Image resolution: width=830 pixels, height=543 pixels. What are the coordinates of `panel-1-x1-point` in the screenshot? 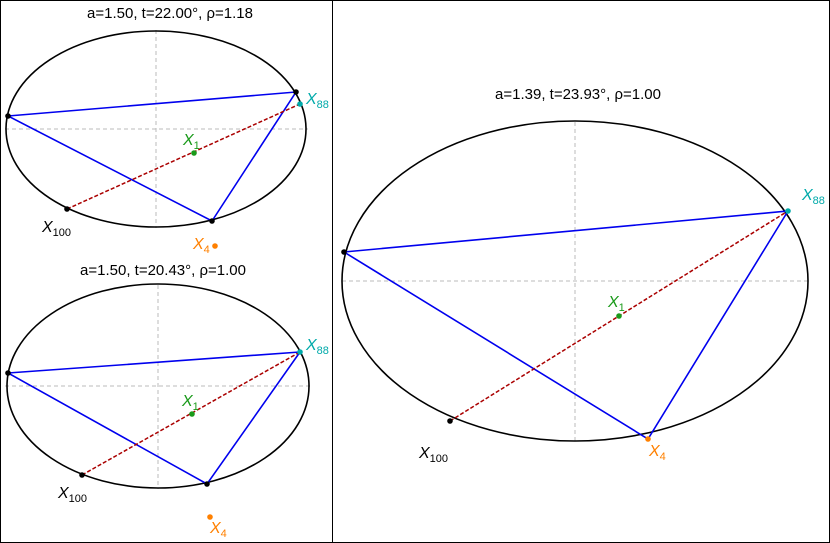 It's located at (194, 153).